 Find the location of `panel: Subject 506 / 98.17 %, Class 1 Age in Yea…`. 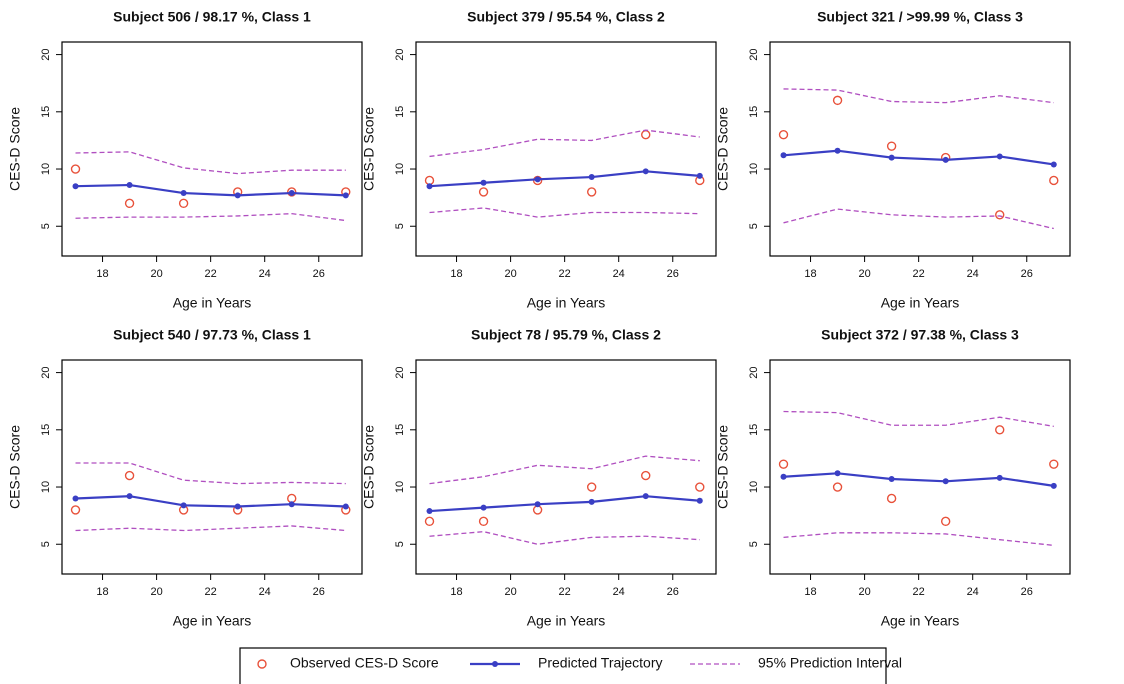

panel: Subject 506 / 98.17 %, Class 1 Age in Yea… is located at coordinates (185, 160).